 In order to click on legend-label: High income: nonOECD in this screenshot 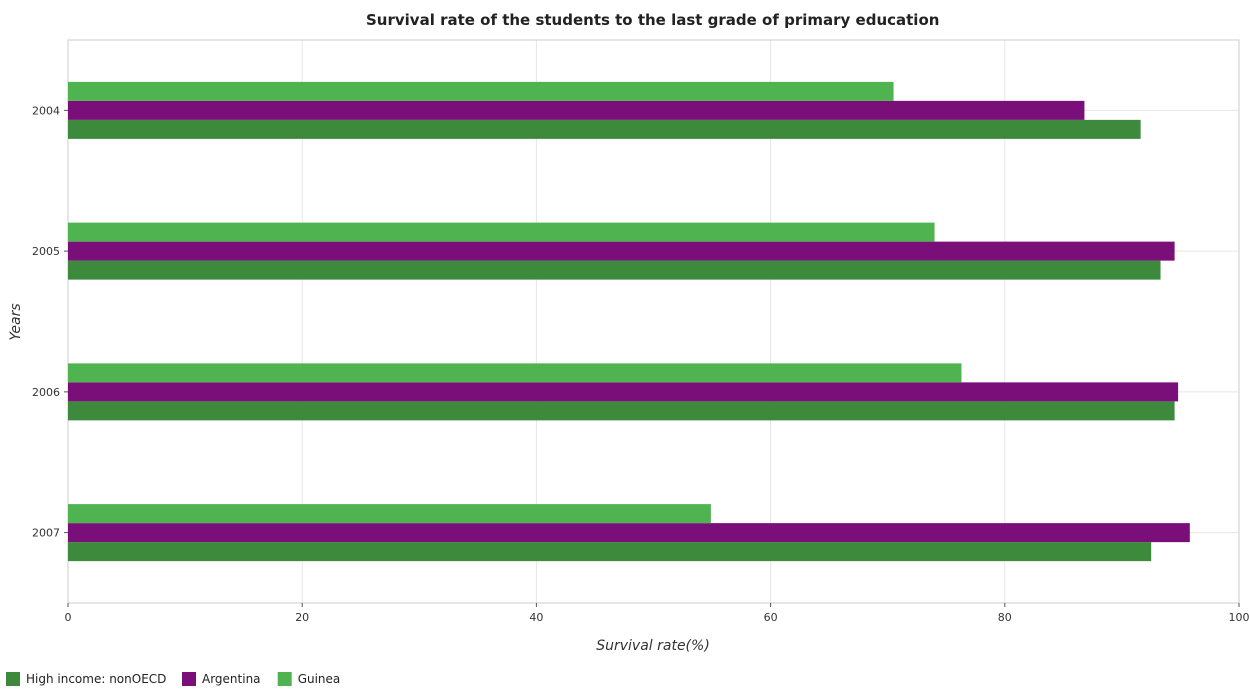, I will do `click(96, 679)`.